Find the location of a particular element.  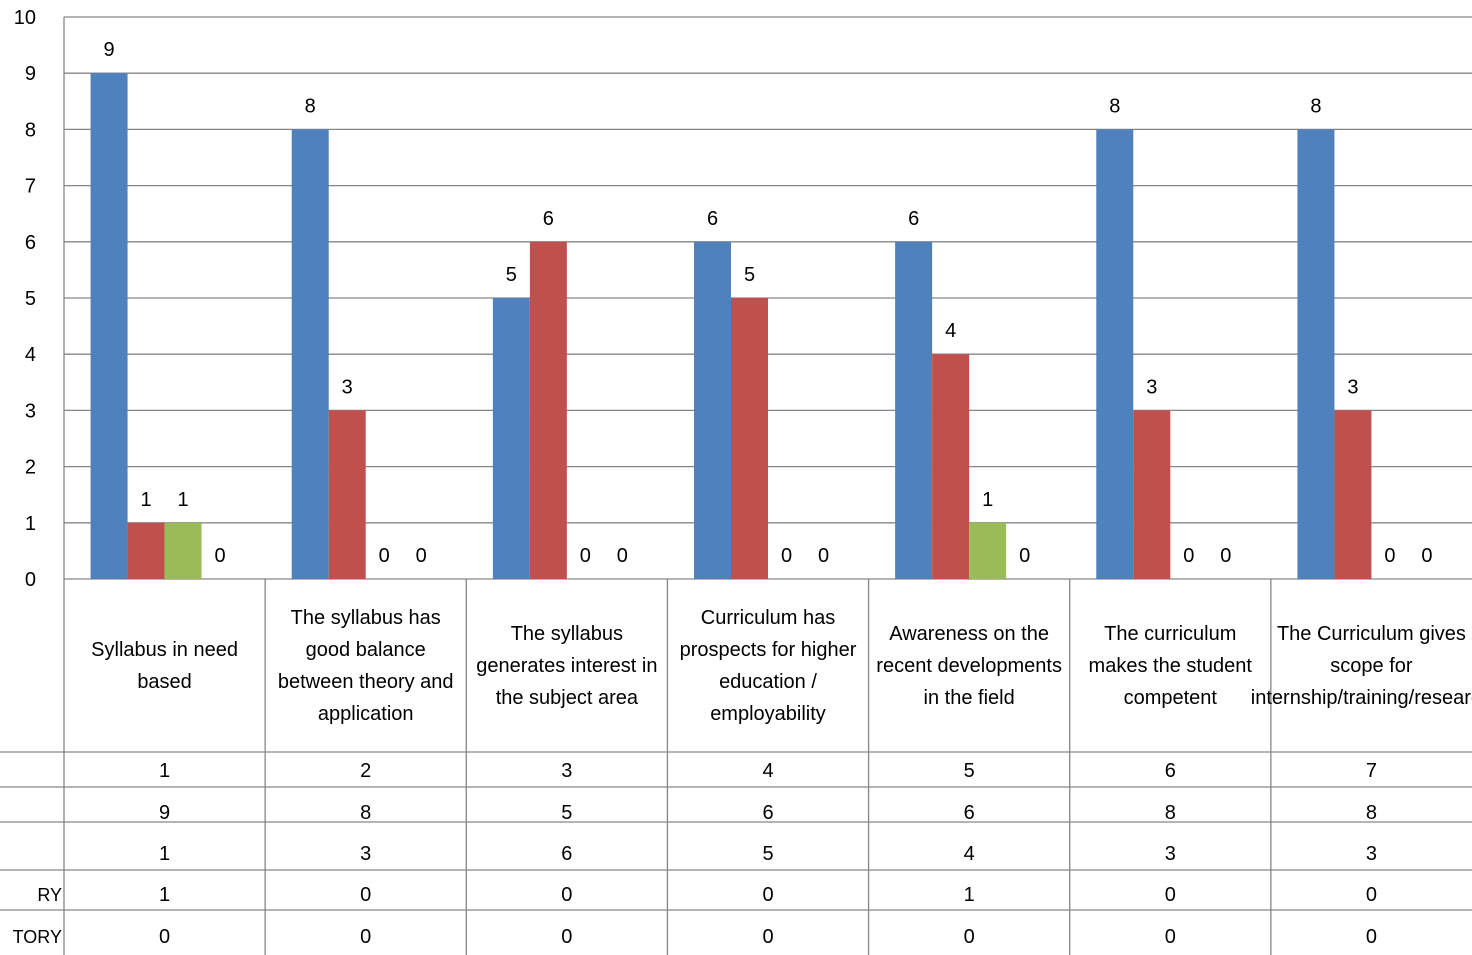

y-tick-label: 0 is located at coordinates (30, 580).